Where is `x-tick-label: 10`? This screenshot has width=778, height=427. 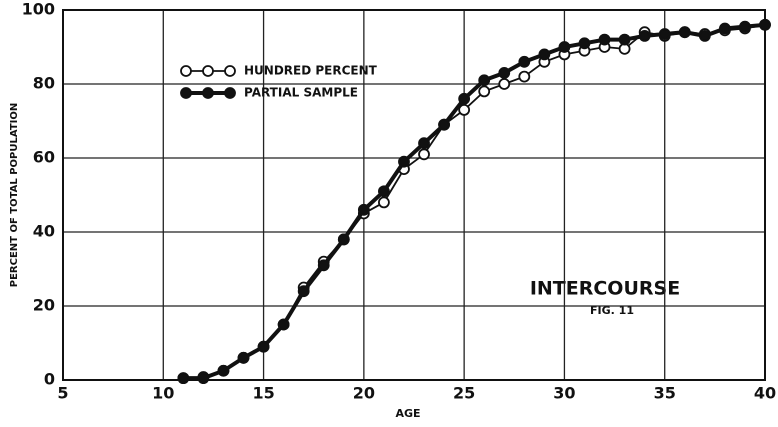
x-tick-label: 10 is located at coordinates (163, 393).